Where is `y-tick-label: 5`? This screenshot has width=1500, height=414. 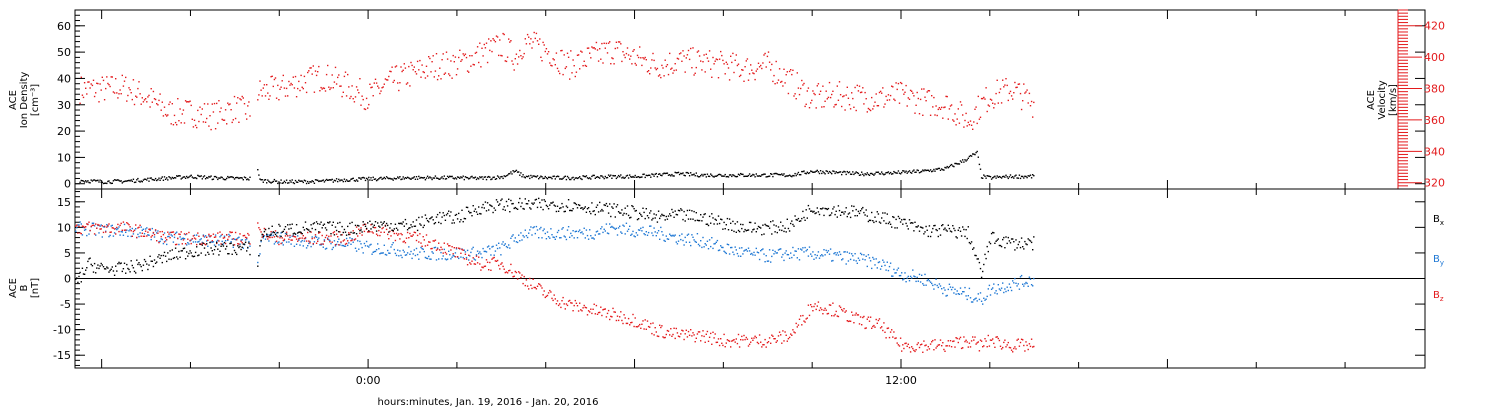
y-tick-label: 5 is located at coordinates (67, 253).